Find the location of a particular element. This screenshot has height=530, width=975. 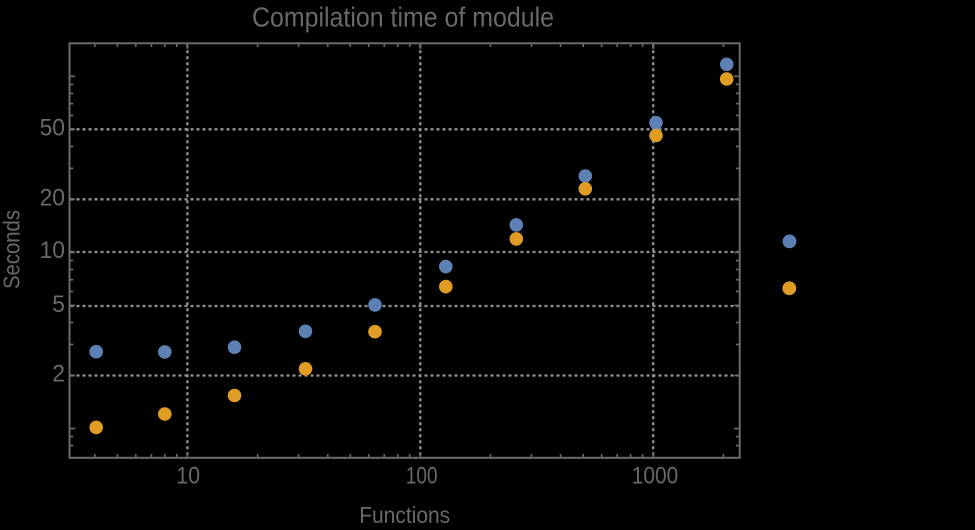

svg-text: 20 is located at coordinates (52, 199).